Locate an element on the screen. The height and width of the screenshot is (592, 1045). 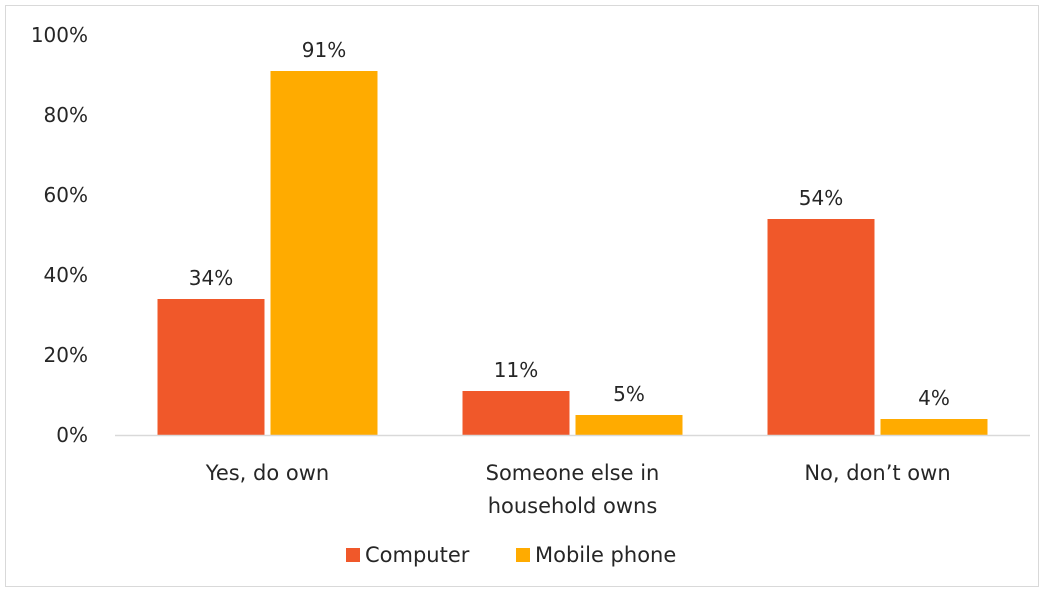
y-tick-label: 80% is located at coordinates (66, 115).